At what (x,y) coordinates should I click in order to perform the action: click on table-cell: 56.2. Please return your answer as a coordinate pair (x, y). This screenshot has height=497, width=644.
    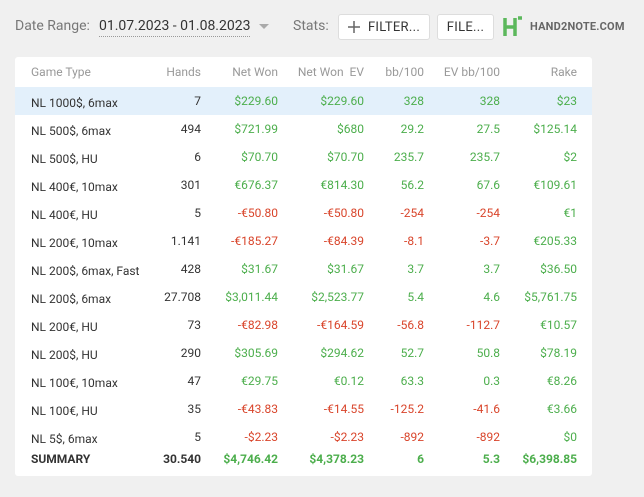
    Looking at the image, I should click on (412, 185).